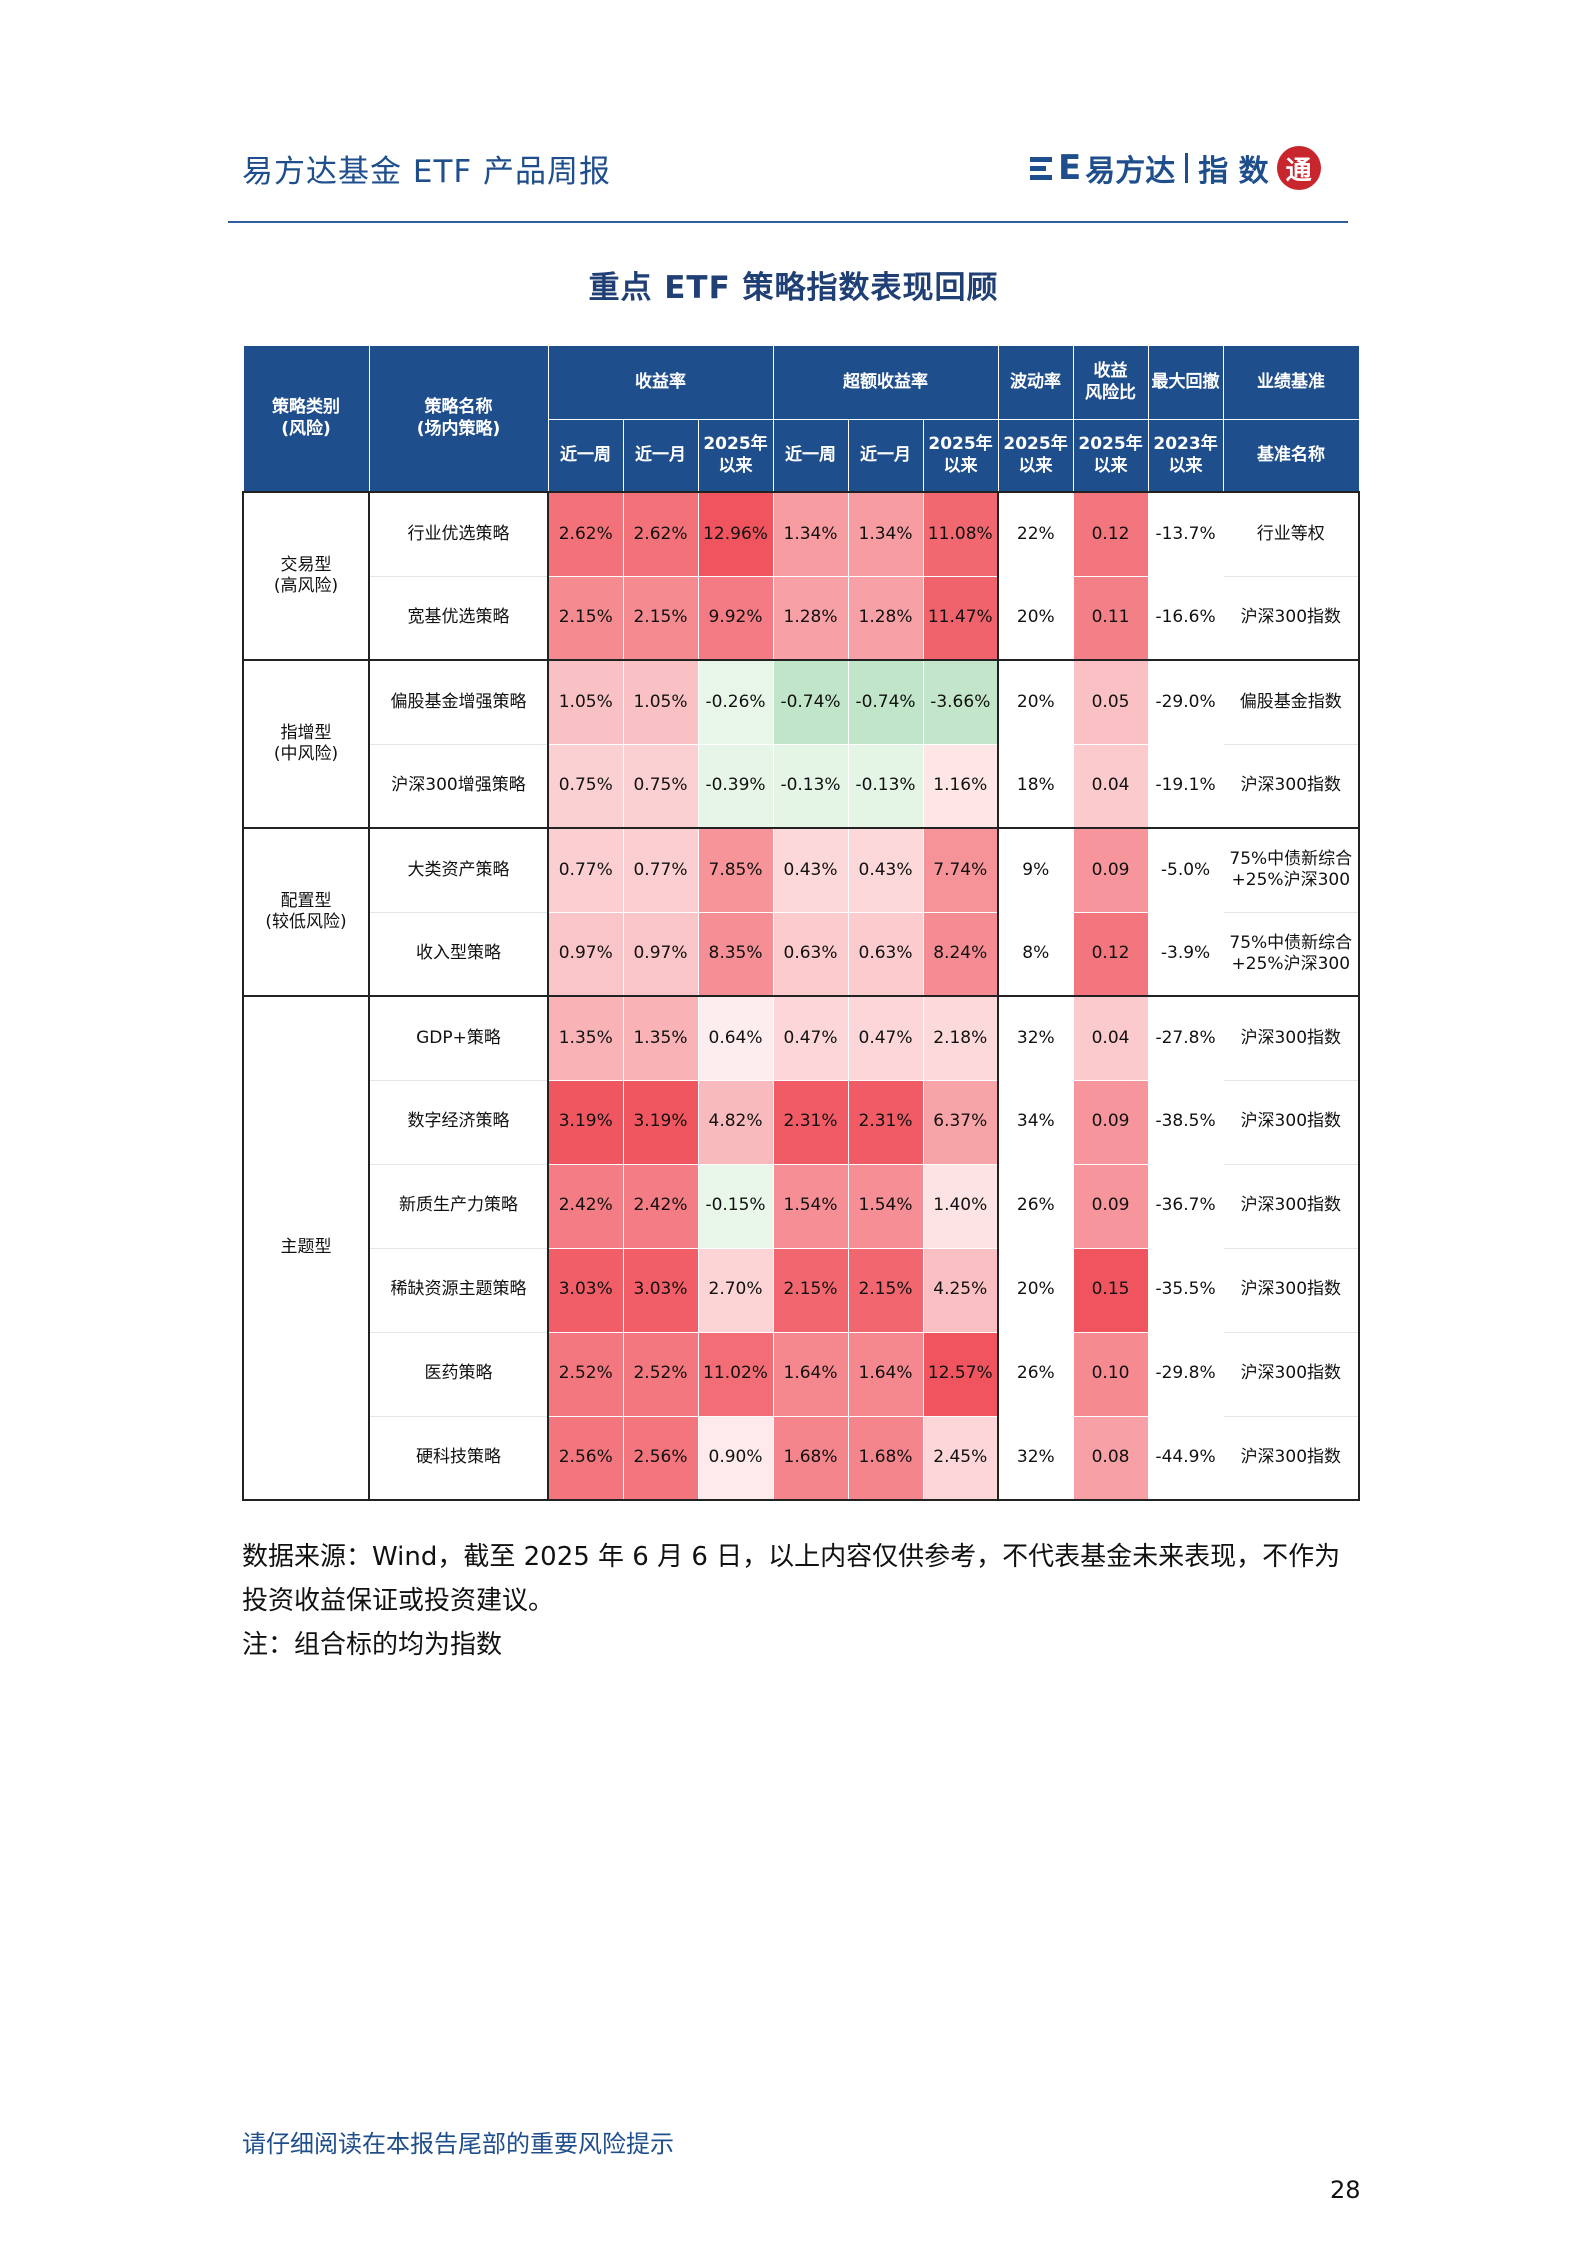  What do you see at coordinates (458, 1458) in the screenshot?
I see `strategy-name-cell: 硬科技策略` at bounding box center [458, 1458].